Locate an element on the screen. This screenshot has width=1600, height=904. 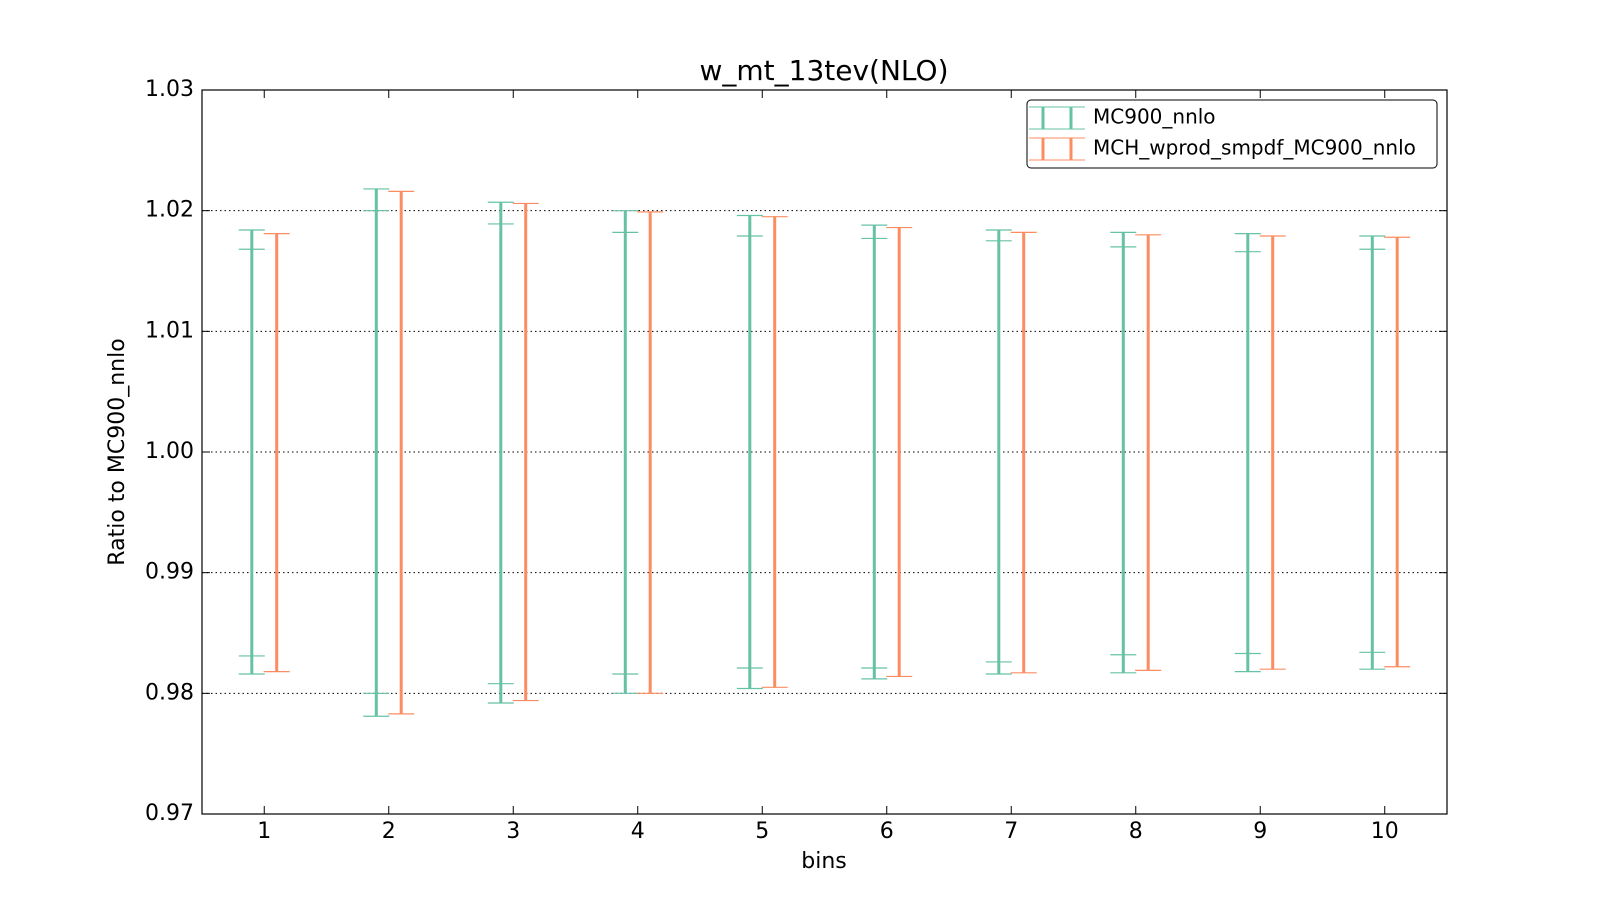
x-tick-label: 10 is located at coordinates (1385, 831).